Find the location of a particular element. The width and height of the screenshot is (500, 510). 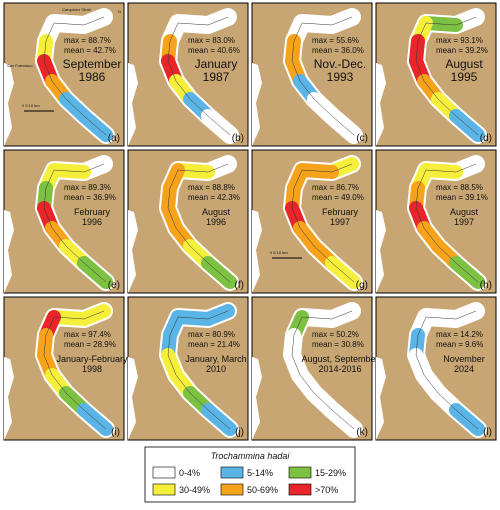

legend-title: Trochammina hadai is located at coordinates (251, 456).